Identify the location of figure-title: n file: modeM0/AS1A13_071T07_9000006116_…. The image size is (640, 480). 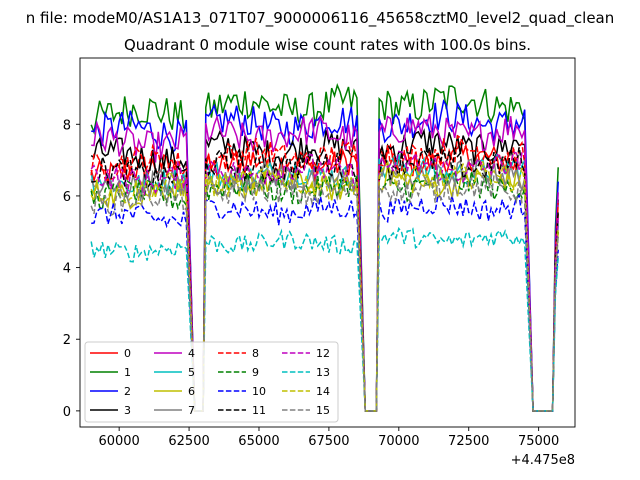
(320, 18).